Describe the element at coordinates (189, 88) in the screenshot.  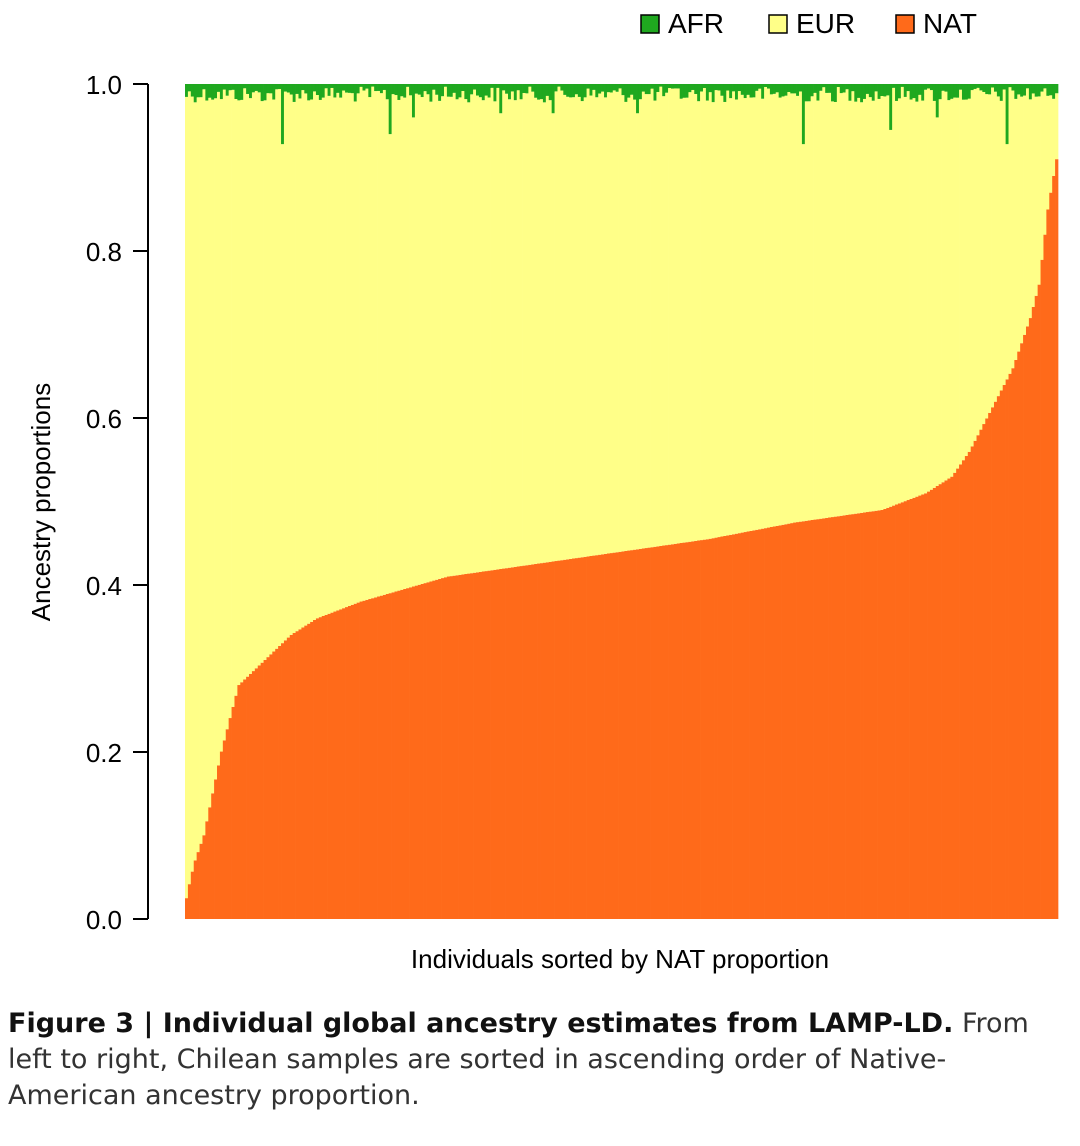
I see `bar-1-afr` at that location.